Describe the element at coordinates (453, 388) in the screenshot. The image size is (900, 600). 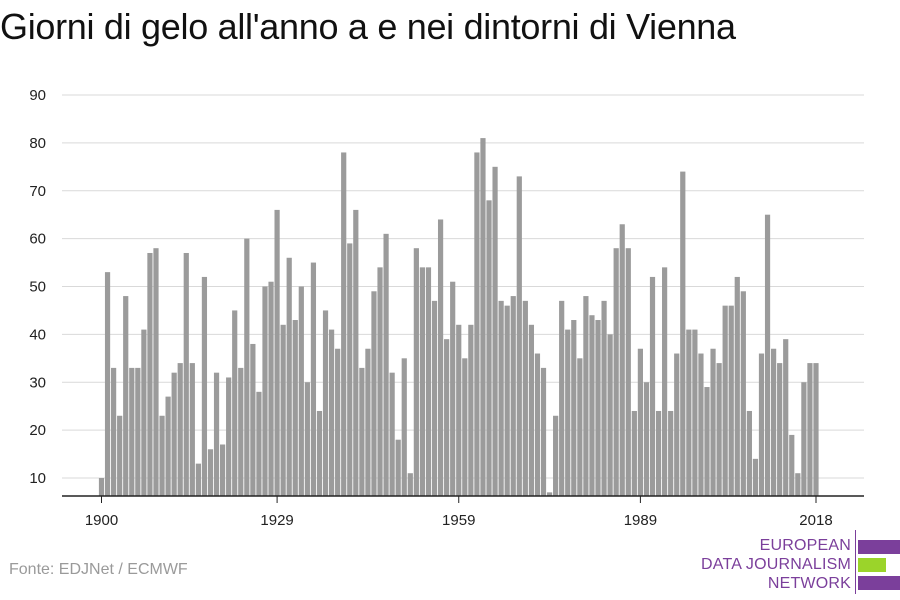
I see `bar-1958` at that location.